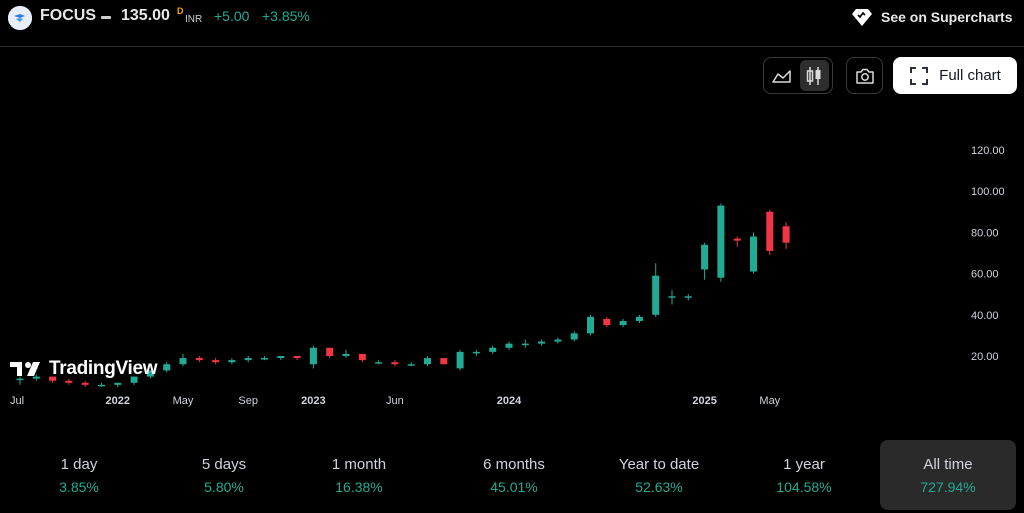 This screenshot has height=513, width=1024. Describe the element at coordinates (313, 401) in the screenshot. I see `x-tick-label: 2023` at that location.